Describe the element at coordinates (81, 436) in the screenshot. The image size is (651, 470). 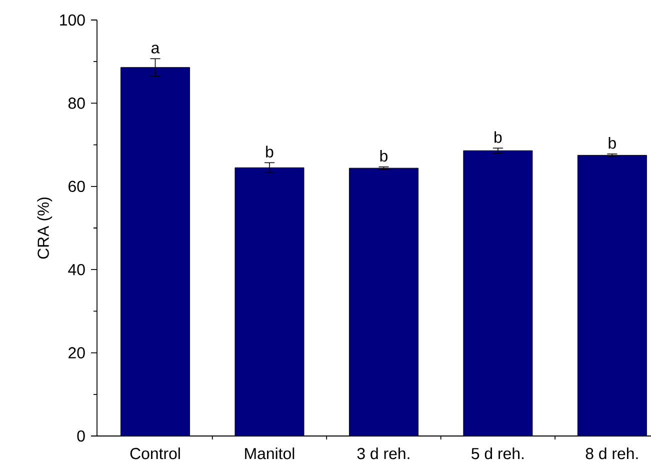
I see `y-tick-label: 0` at that location.